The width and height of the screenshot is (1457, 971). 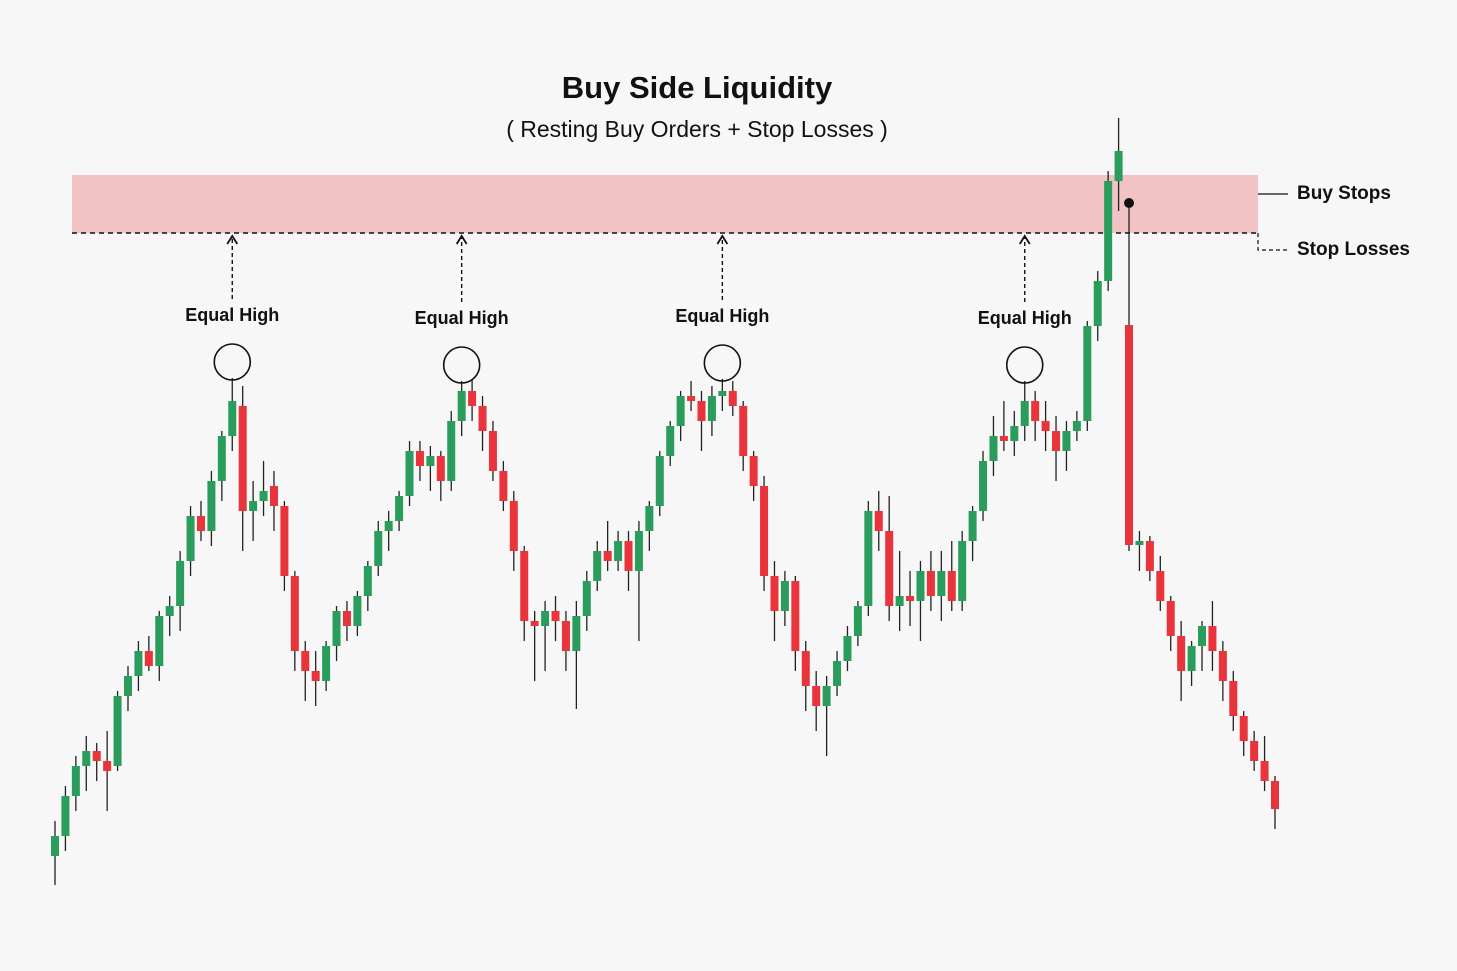 I want to click on label-leader, so click(x=1272, y=242).